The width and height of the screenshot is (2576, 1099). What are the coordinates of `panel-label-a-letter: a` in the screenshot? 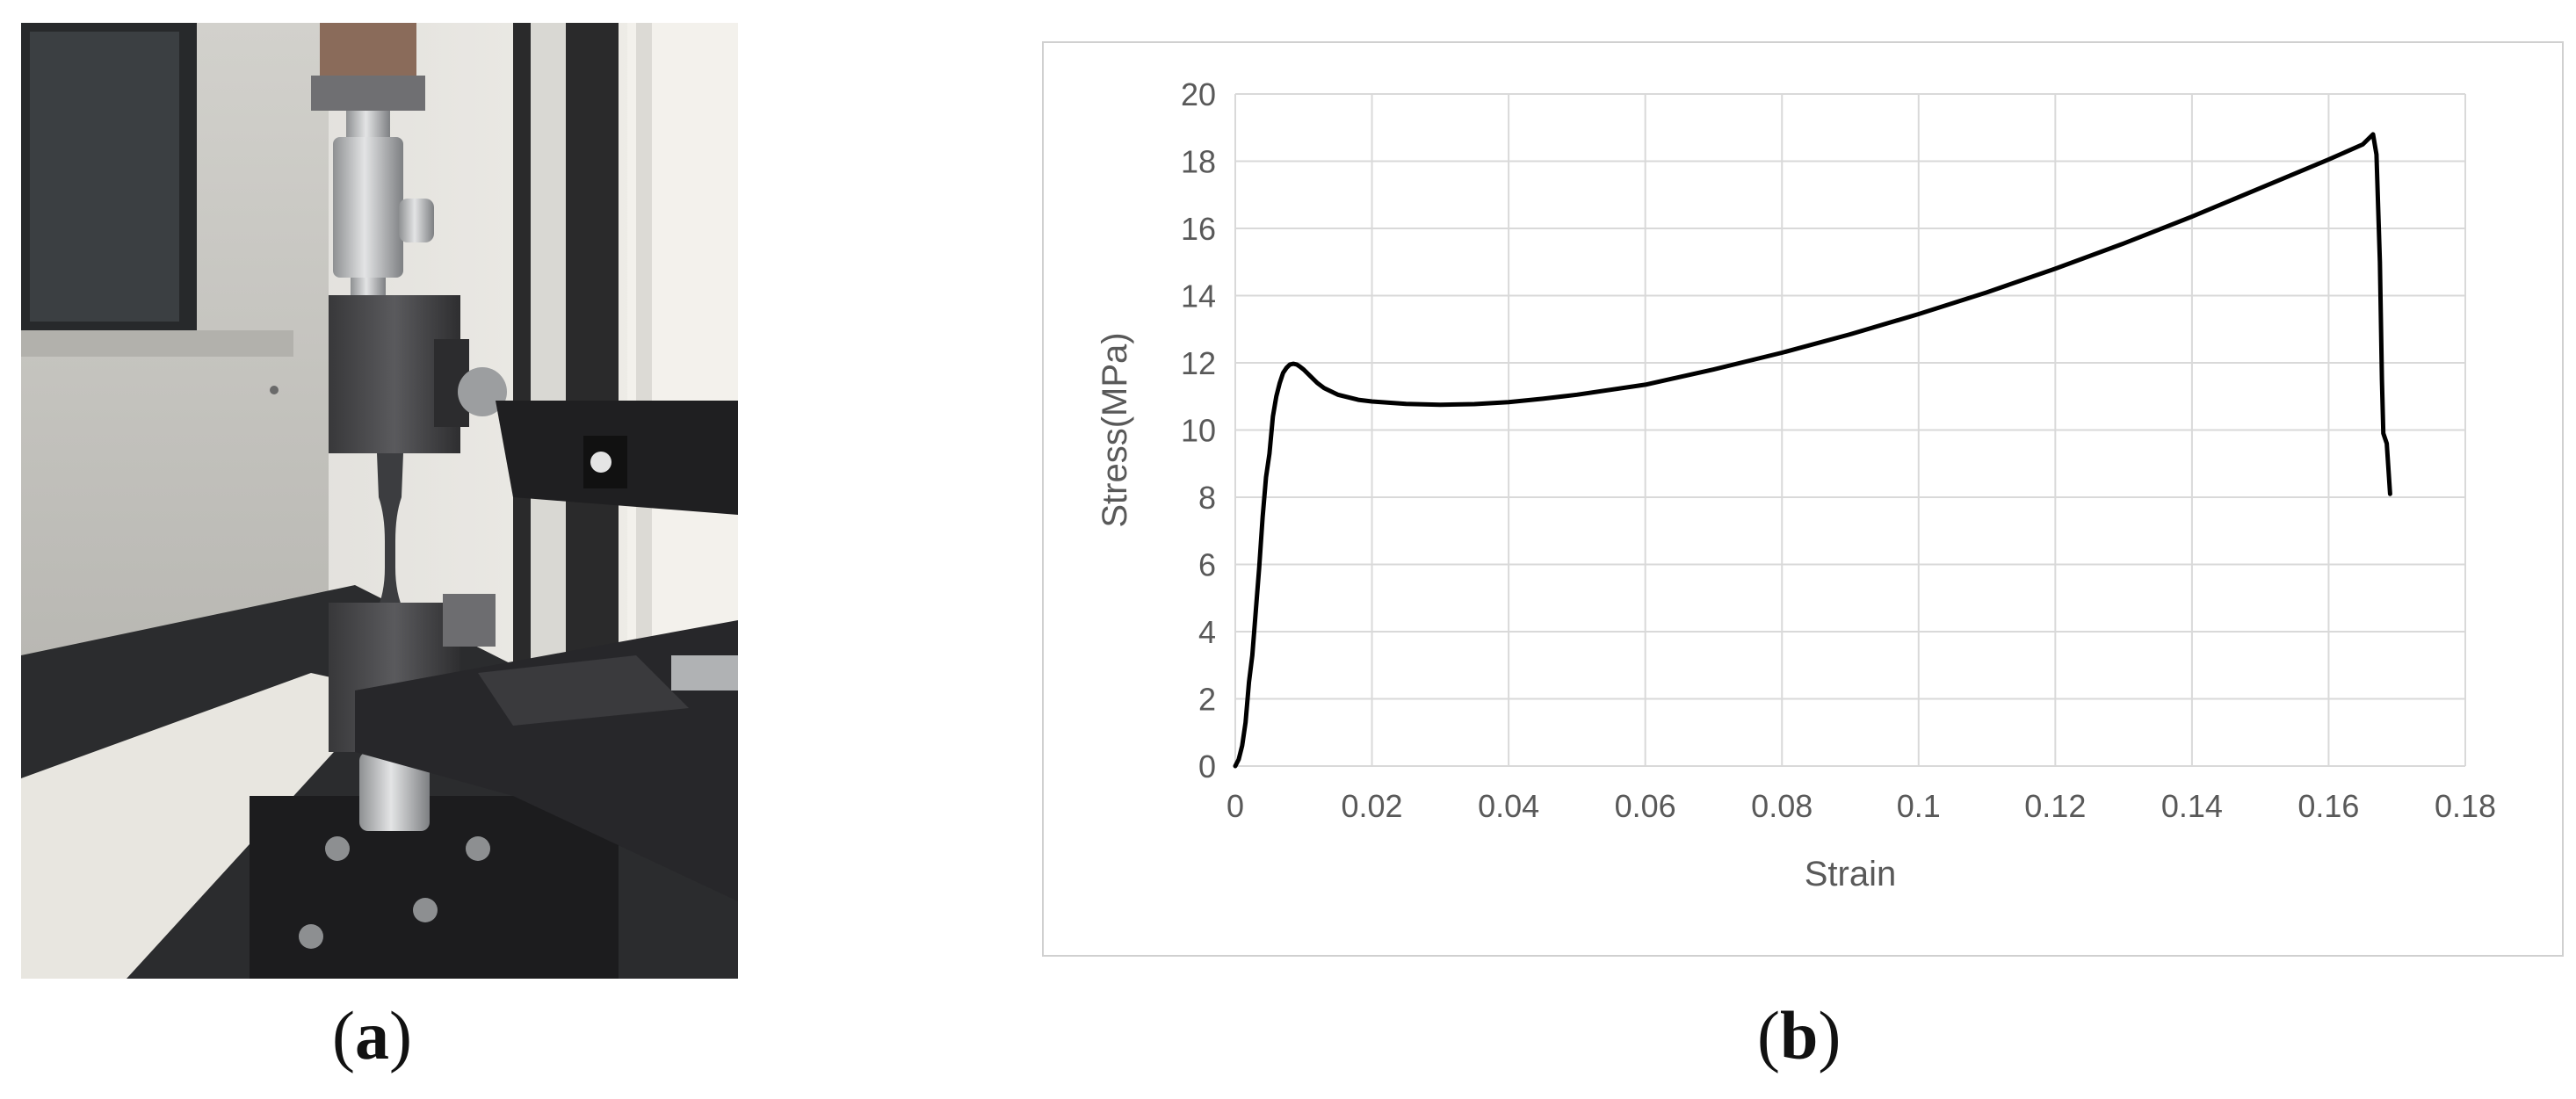 It's located at (371, 1035).